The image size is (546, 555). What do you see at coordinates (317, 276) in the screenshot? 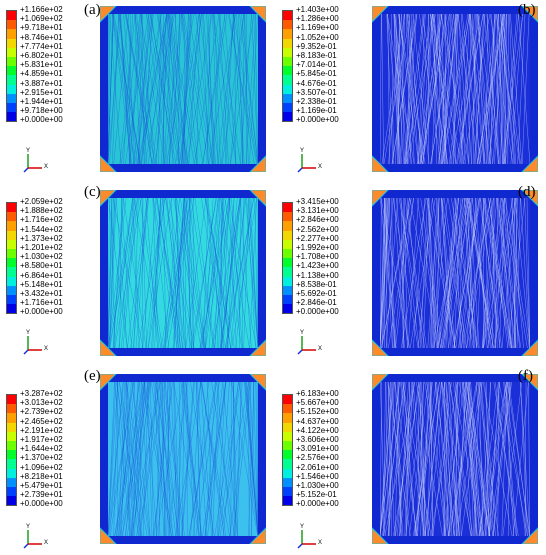
I see `legend-tick-label: +1.138e+00` at bounding box center [317, 276].